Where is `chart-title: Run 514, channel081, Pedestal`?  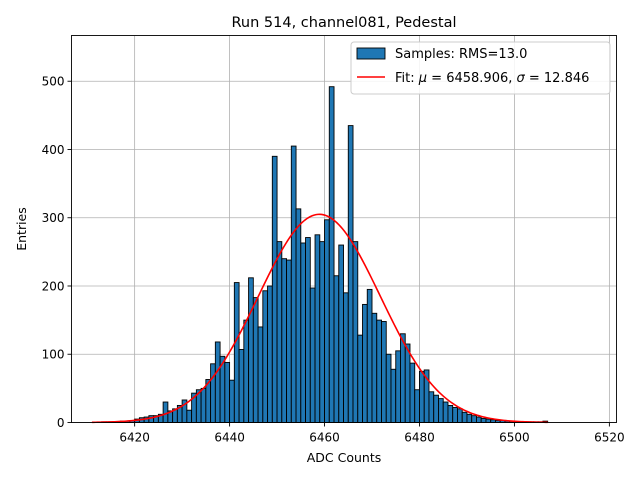
chart-title: Run 514, channel081, Pedestal is located at coordinates (343, 23).